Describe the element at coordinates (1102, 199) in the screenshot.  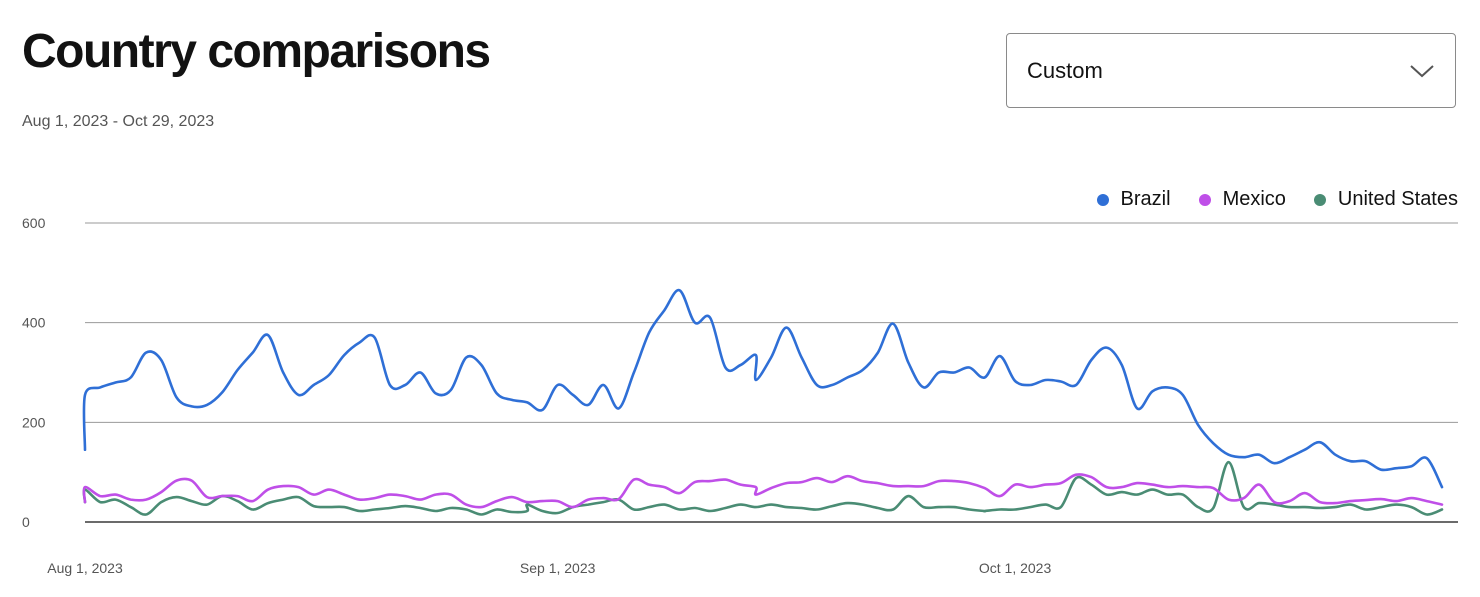
I see `legend-dot-brazil` at that location.